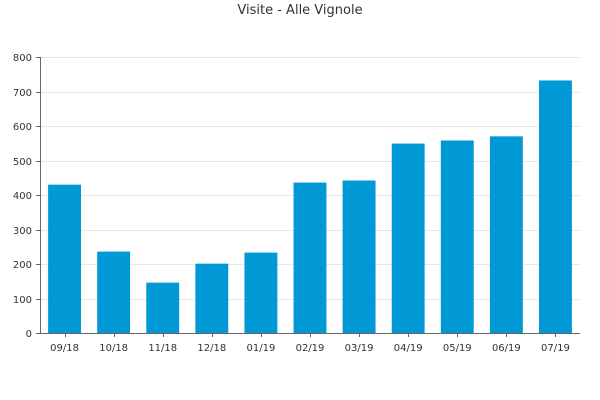  What do you see at coordinates (22, 300) in the screenshot?
I see `y-tick-label: 100` at bounding box center [22, 300].